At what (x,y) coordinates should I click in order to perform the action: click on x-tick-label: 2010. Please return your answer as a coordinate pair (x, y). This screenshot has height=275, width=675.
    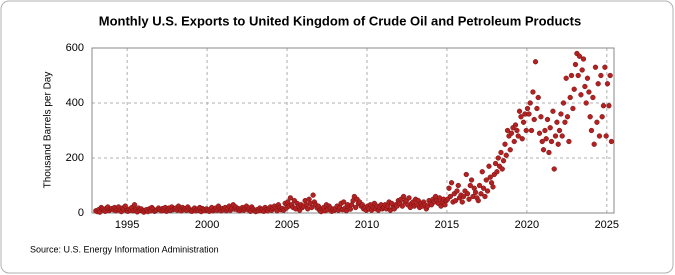
    Looking at the image, I should click on (367, 225).